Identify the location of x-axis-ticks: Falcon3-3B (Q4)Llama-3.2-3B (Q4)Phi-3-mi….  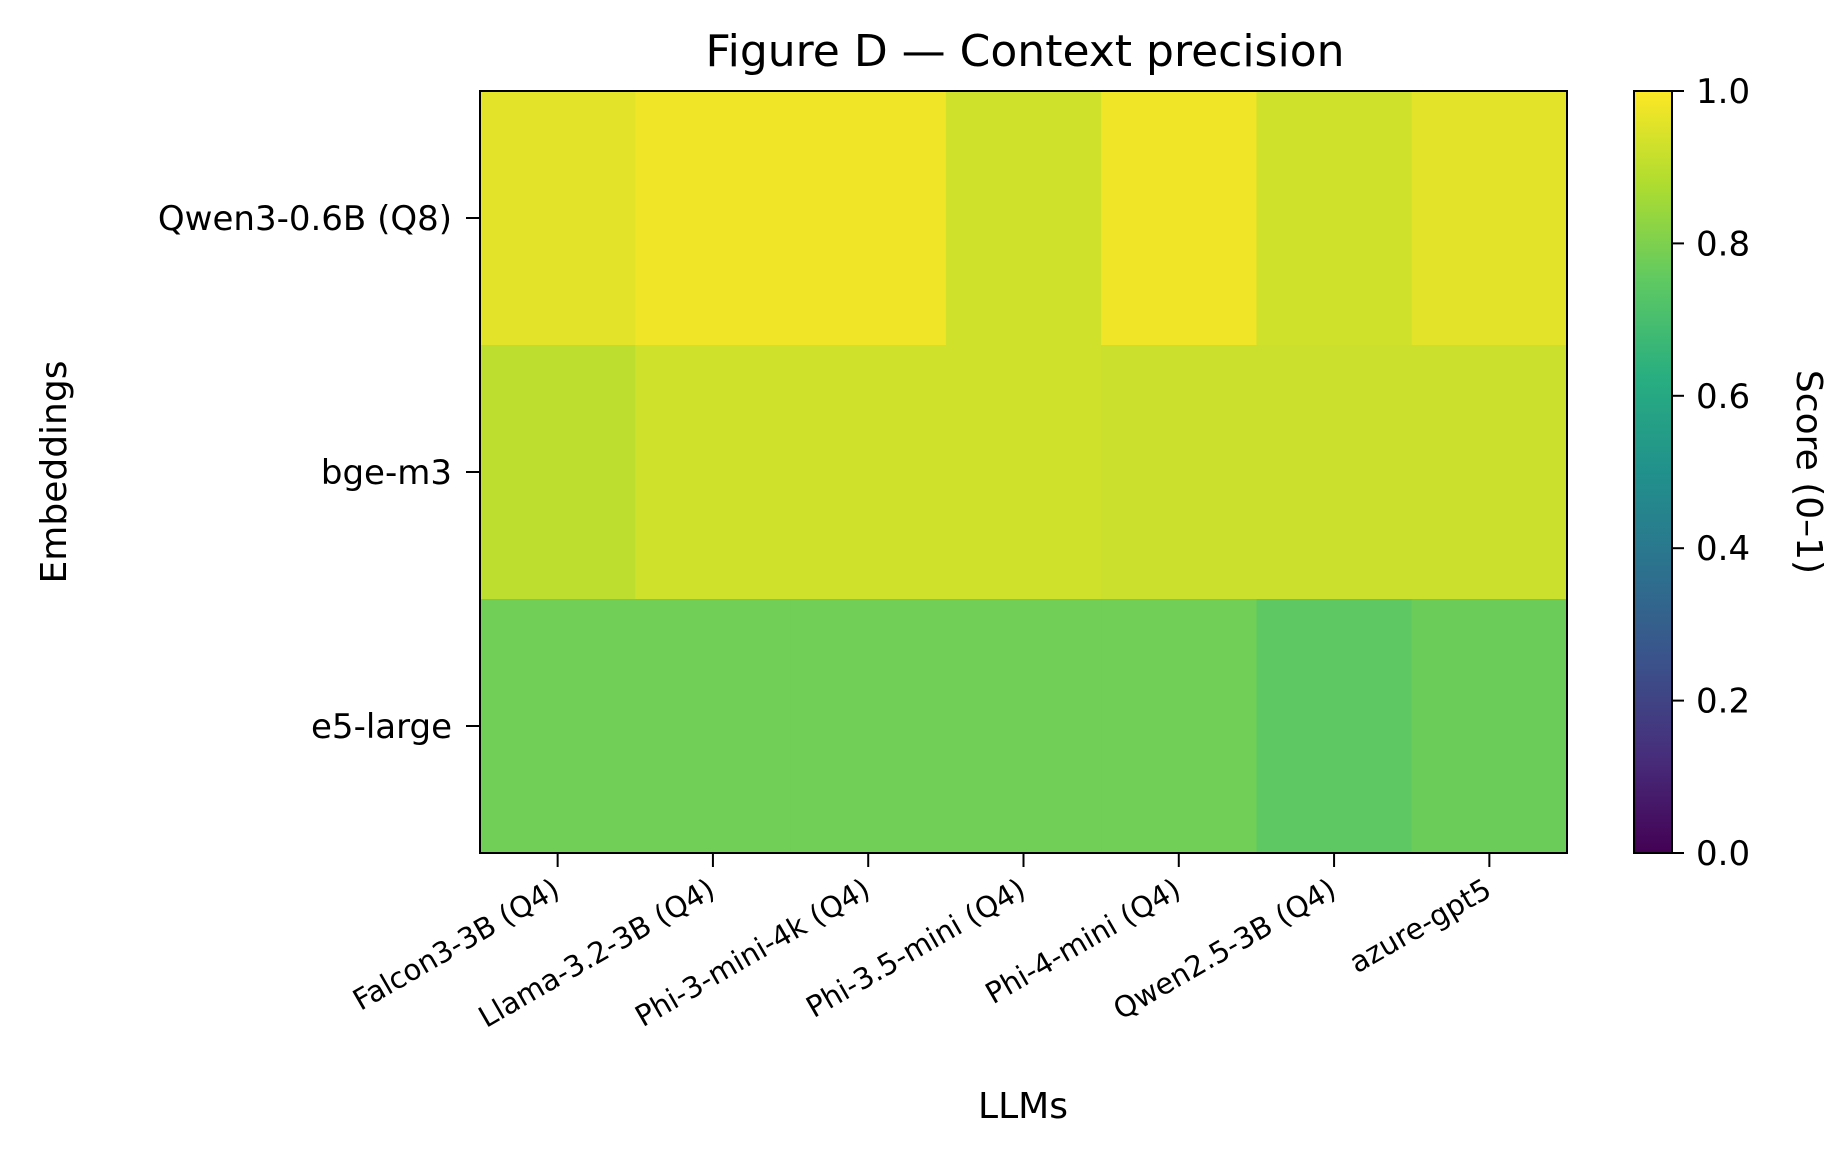
(922, 943).